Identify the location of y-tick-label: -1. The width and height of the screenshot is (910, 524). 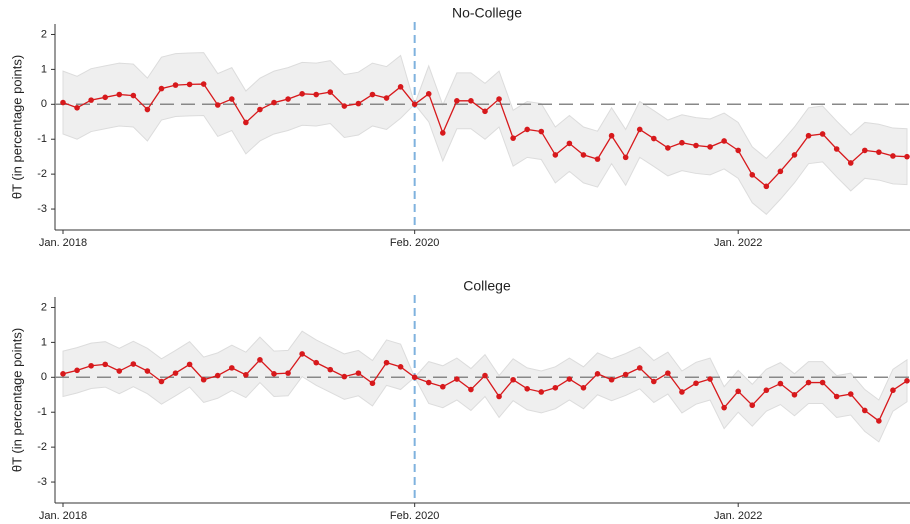
(42, 139).